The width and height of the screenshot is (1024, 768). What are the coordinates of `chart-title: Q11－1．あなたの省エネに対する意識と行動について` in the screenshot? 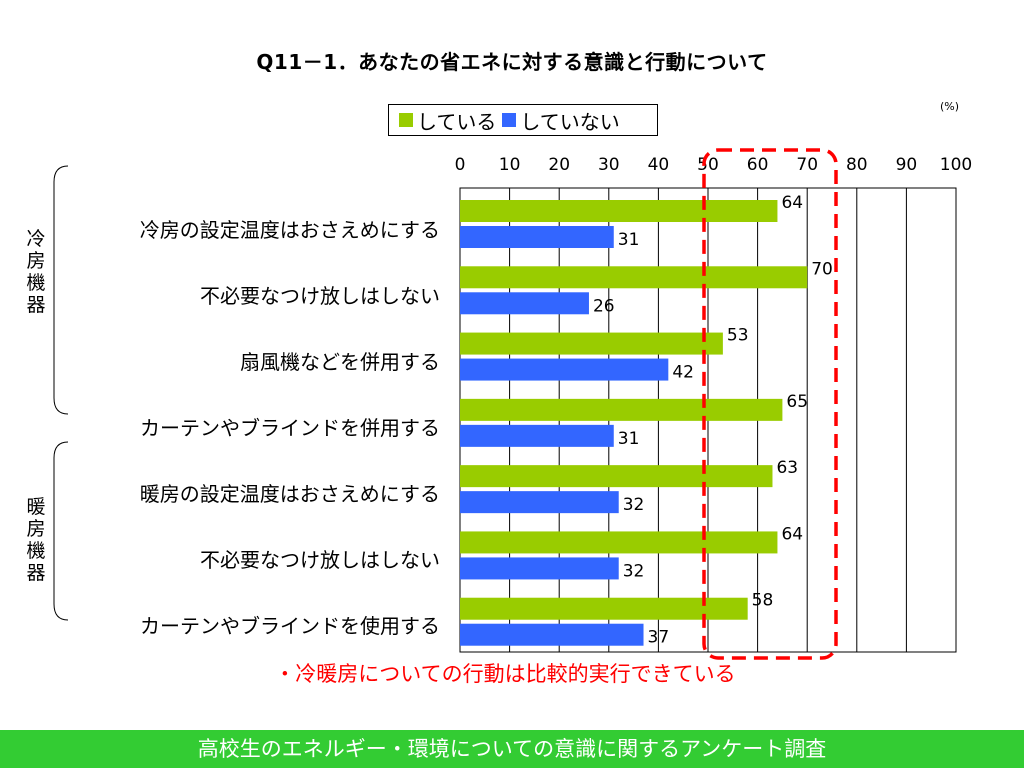 It's located at (512, 62).